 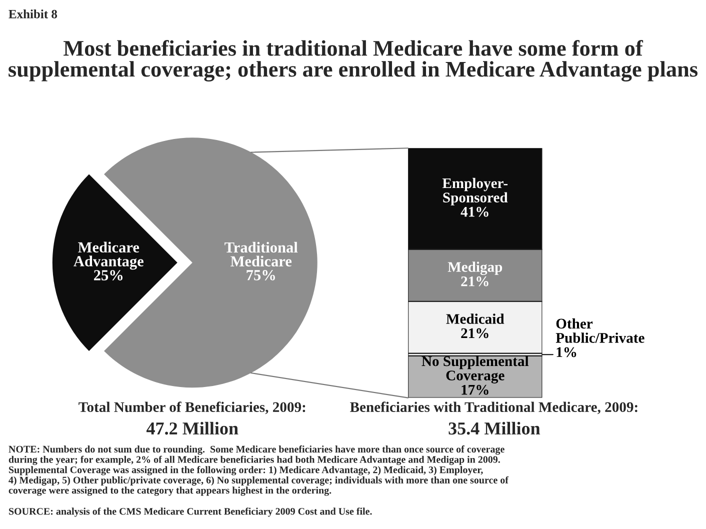 What do you see at coordinates (475, 192) in the screenshot?
I see `series-label: Employer- Sponsored` at bounding box center [475, 192].